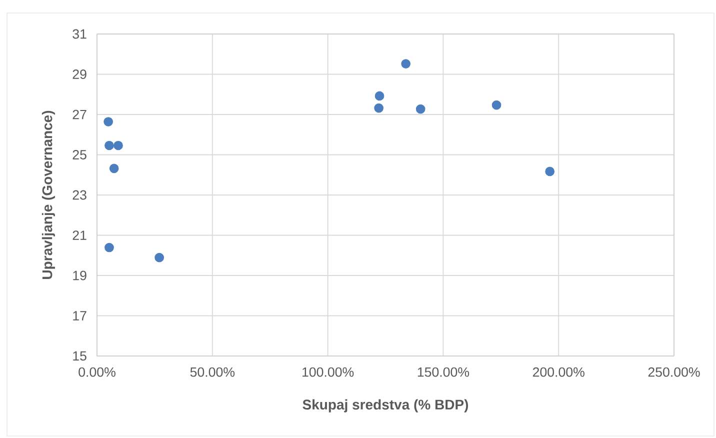  What do you see at coordinates (212, 372) in the screenshot?
I see `x-tick-label: 50.00%` at bounding box center [212, 372].